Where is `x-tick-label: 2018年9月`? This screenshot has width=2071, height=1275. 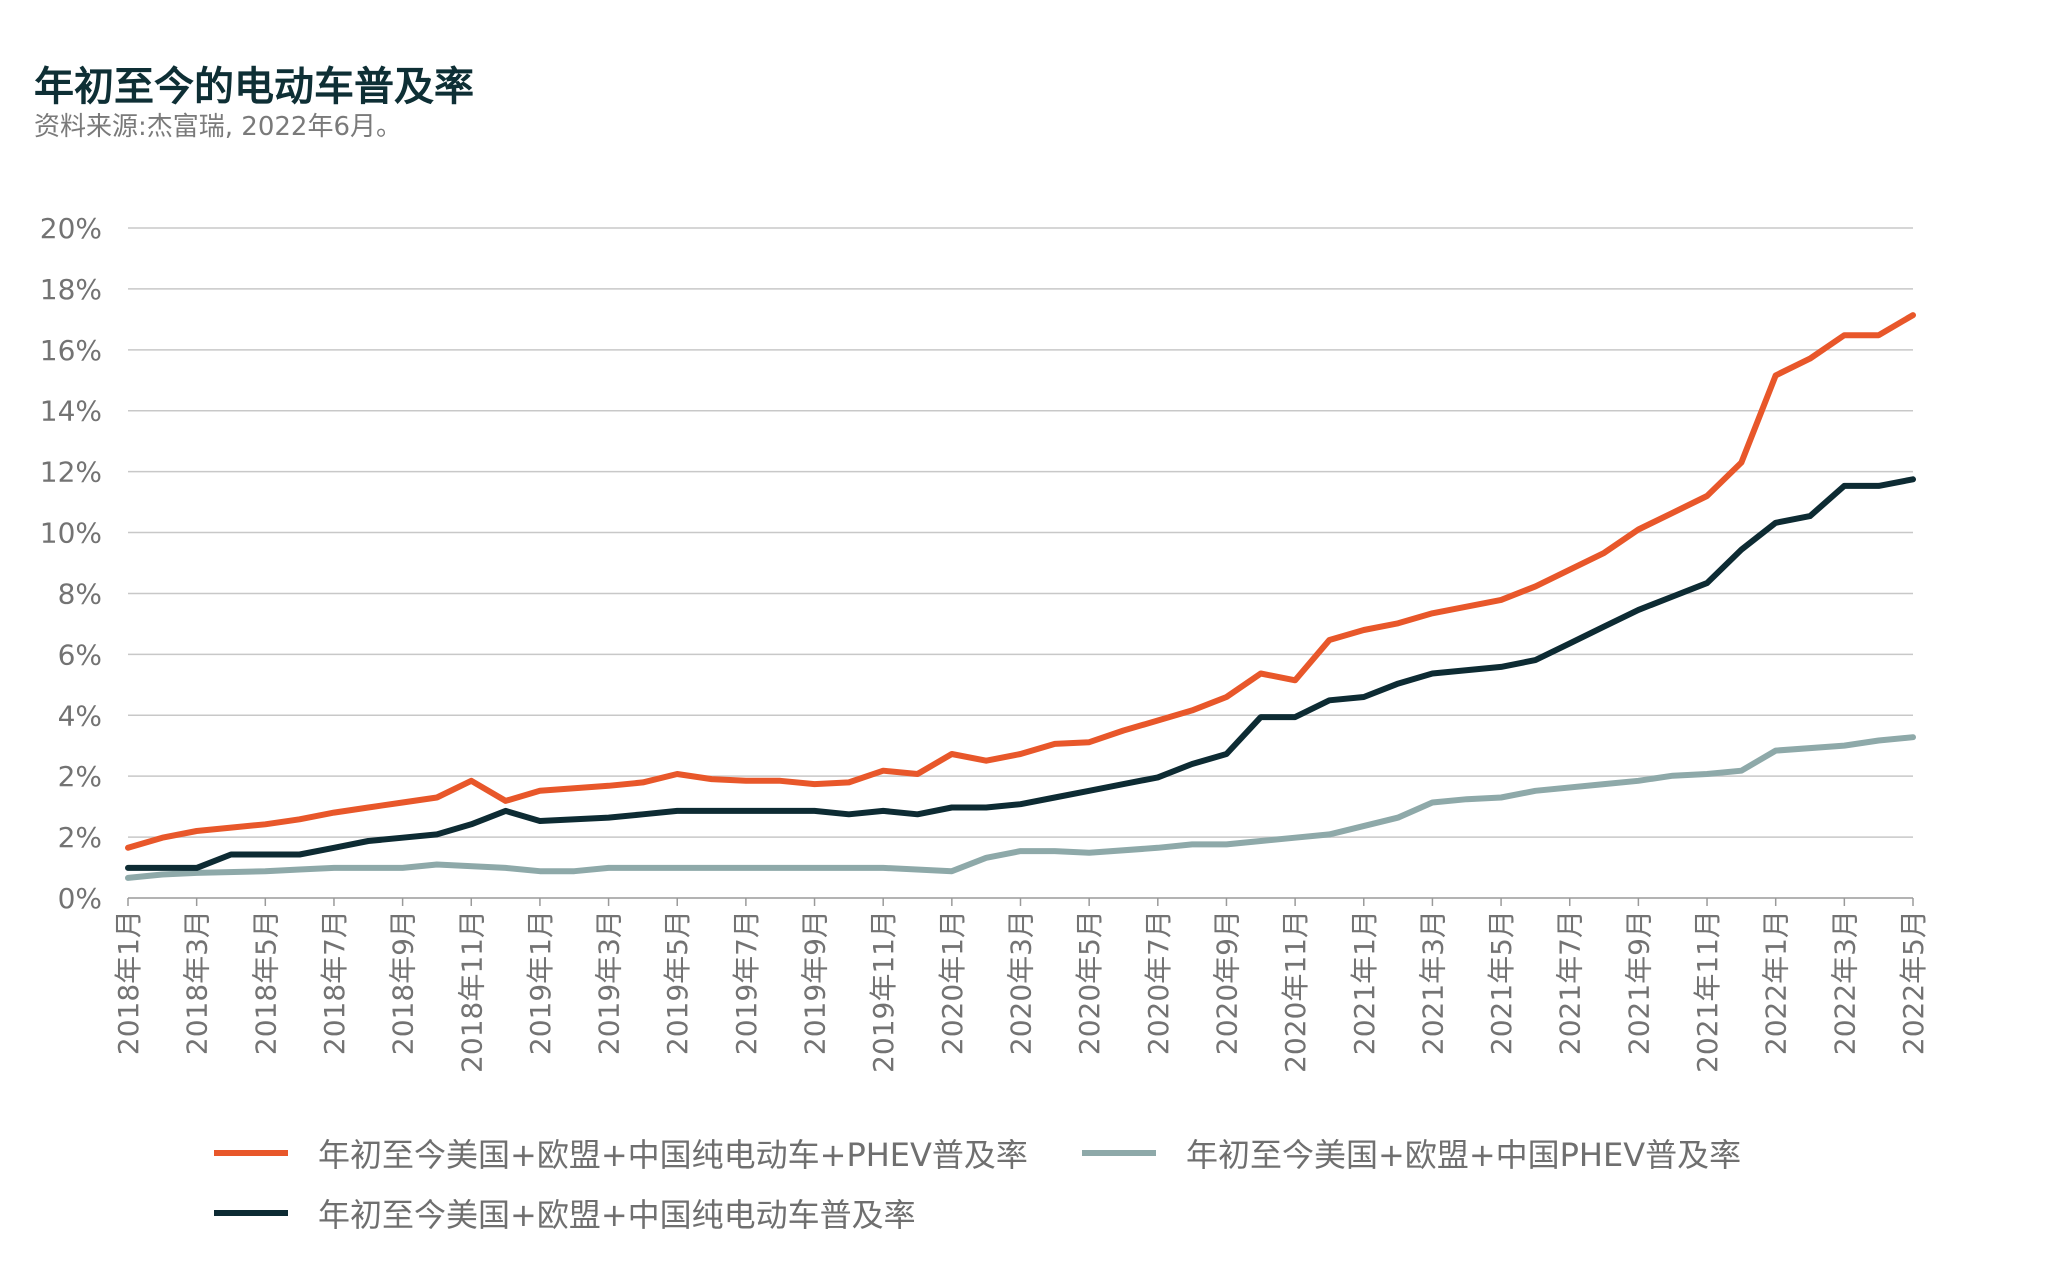 x-tick-label: 2018年9月 is located at coordinates (403, 982).